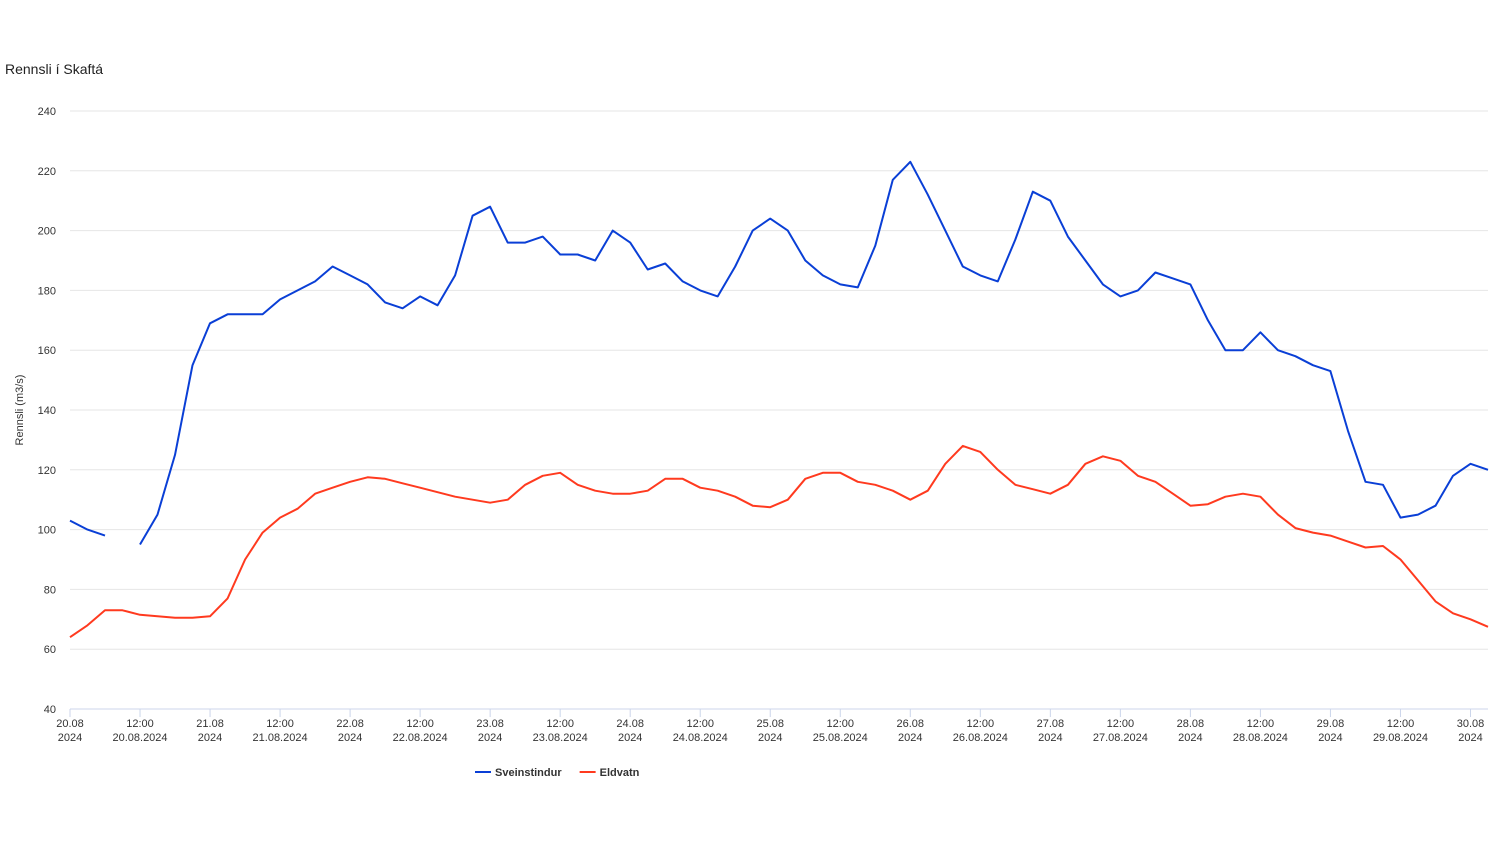 The width and height of the screenshot is (1502, 850). I want to click on y-tick-label: 100, so click(47, 531).